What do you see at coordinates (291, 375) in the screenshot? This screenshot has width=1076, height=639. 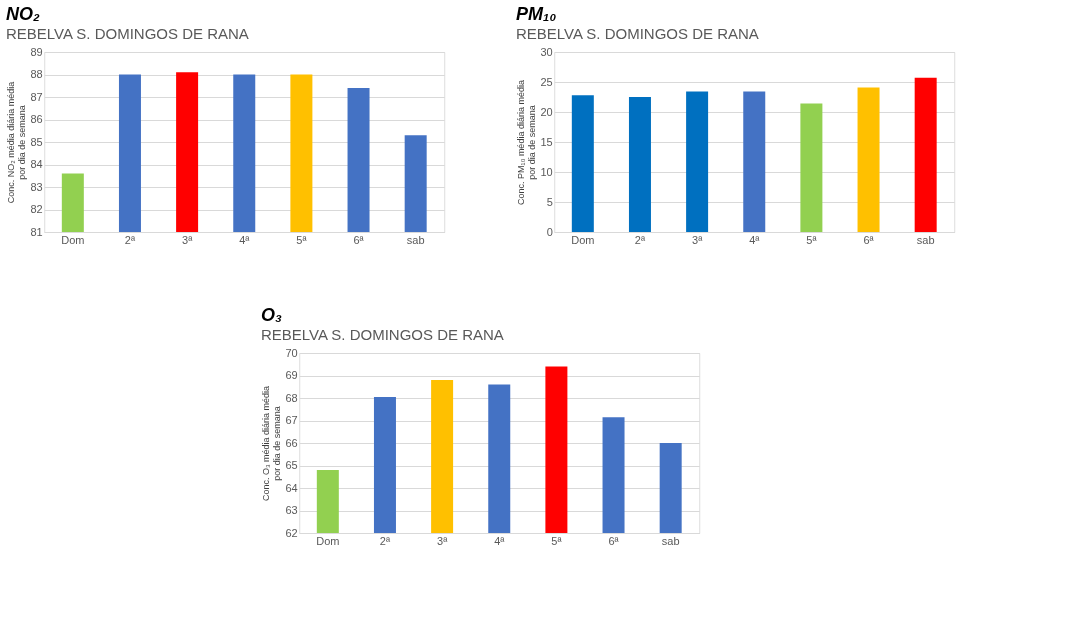 I see `y-tick-label: 69` at bounding box center [291, 375].